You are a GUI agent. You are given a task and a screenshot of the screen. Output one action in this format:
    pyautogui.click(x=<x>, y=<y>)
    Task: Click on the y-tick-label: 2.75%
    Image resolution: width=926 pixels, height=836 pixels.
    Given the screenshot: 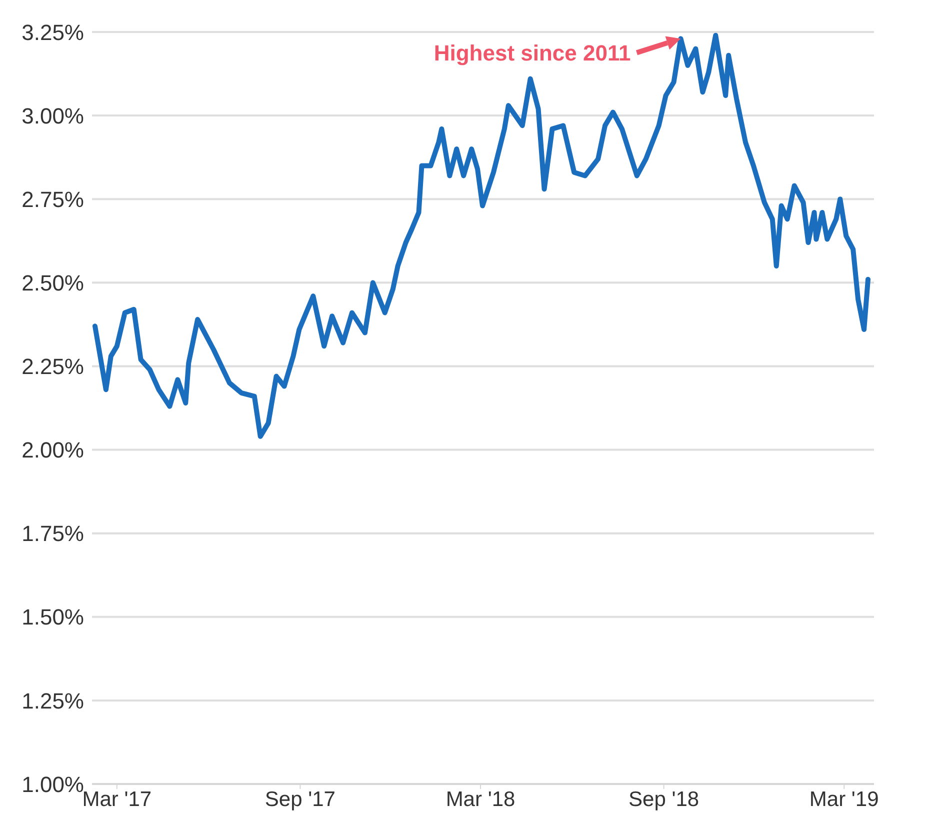 What is the action you would take?
    pyautogui.click(x=53, y=199)
    